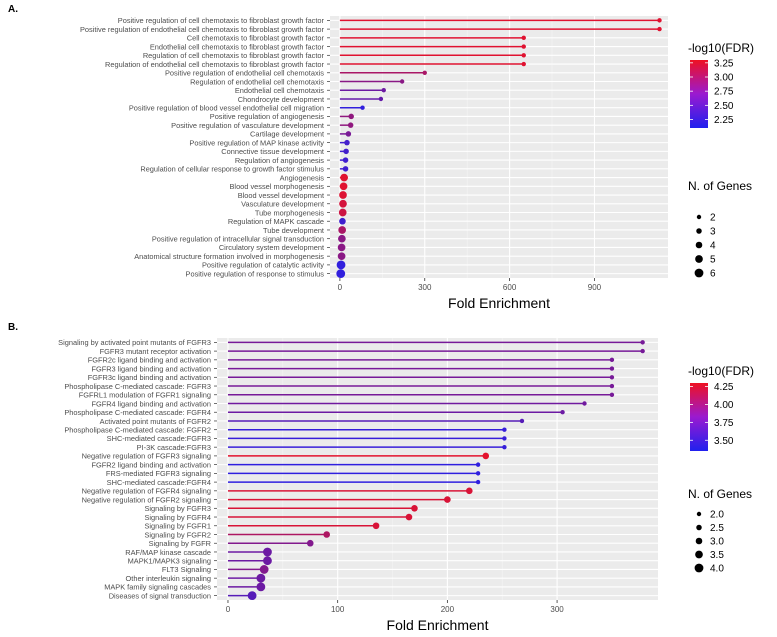 Image resolution: width=777 pixels, height=637 pixels. Describe the element at coordinates (713, 260) in the screenshot. I see `size-legend-label: 5` at that location.